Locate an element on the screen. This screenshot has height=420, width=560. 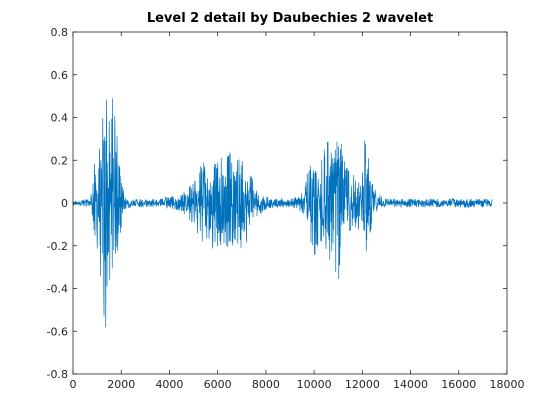
y-tick-label: -0.2 is located at coordinates (57, 246).